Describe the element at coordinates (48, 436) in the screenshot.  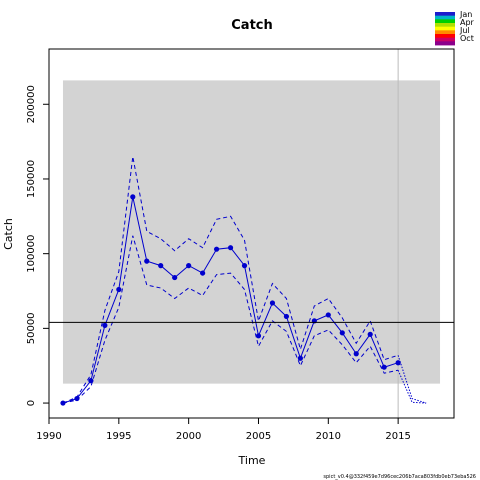
I see `x-tick-label: 1990` at that location.